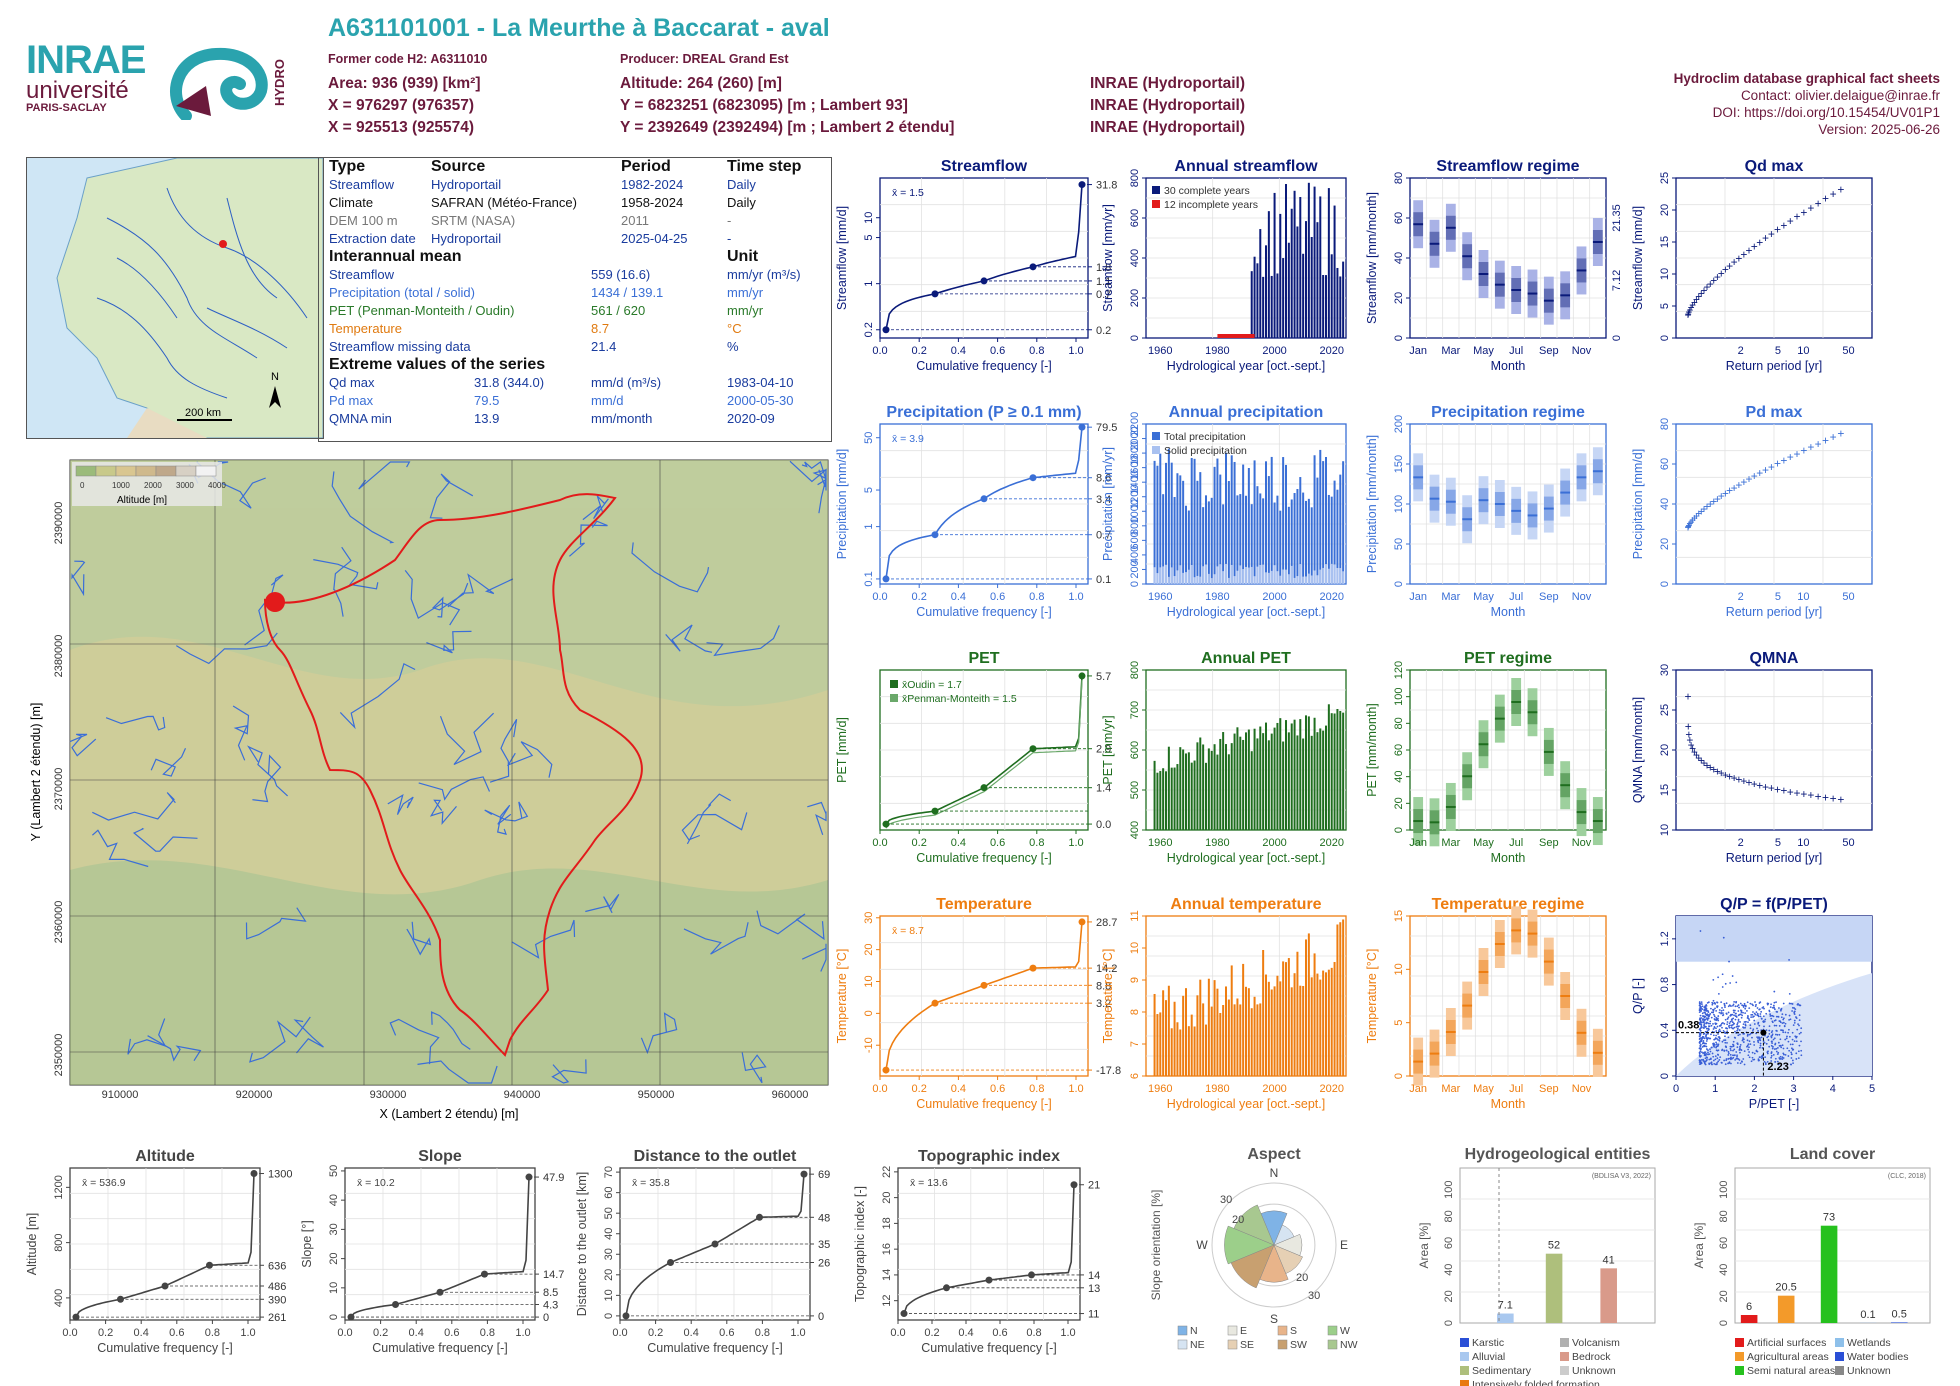  I want to click on x-tick-label: 0.0, so click(879, 1089).